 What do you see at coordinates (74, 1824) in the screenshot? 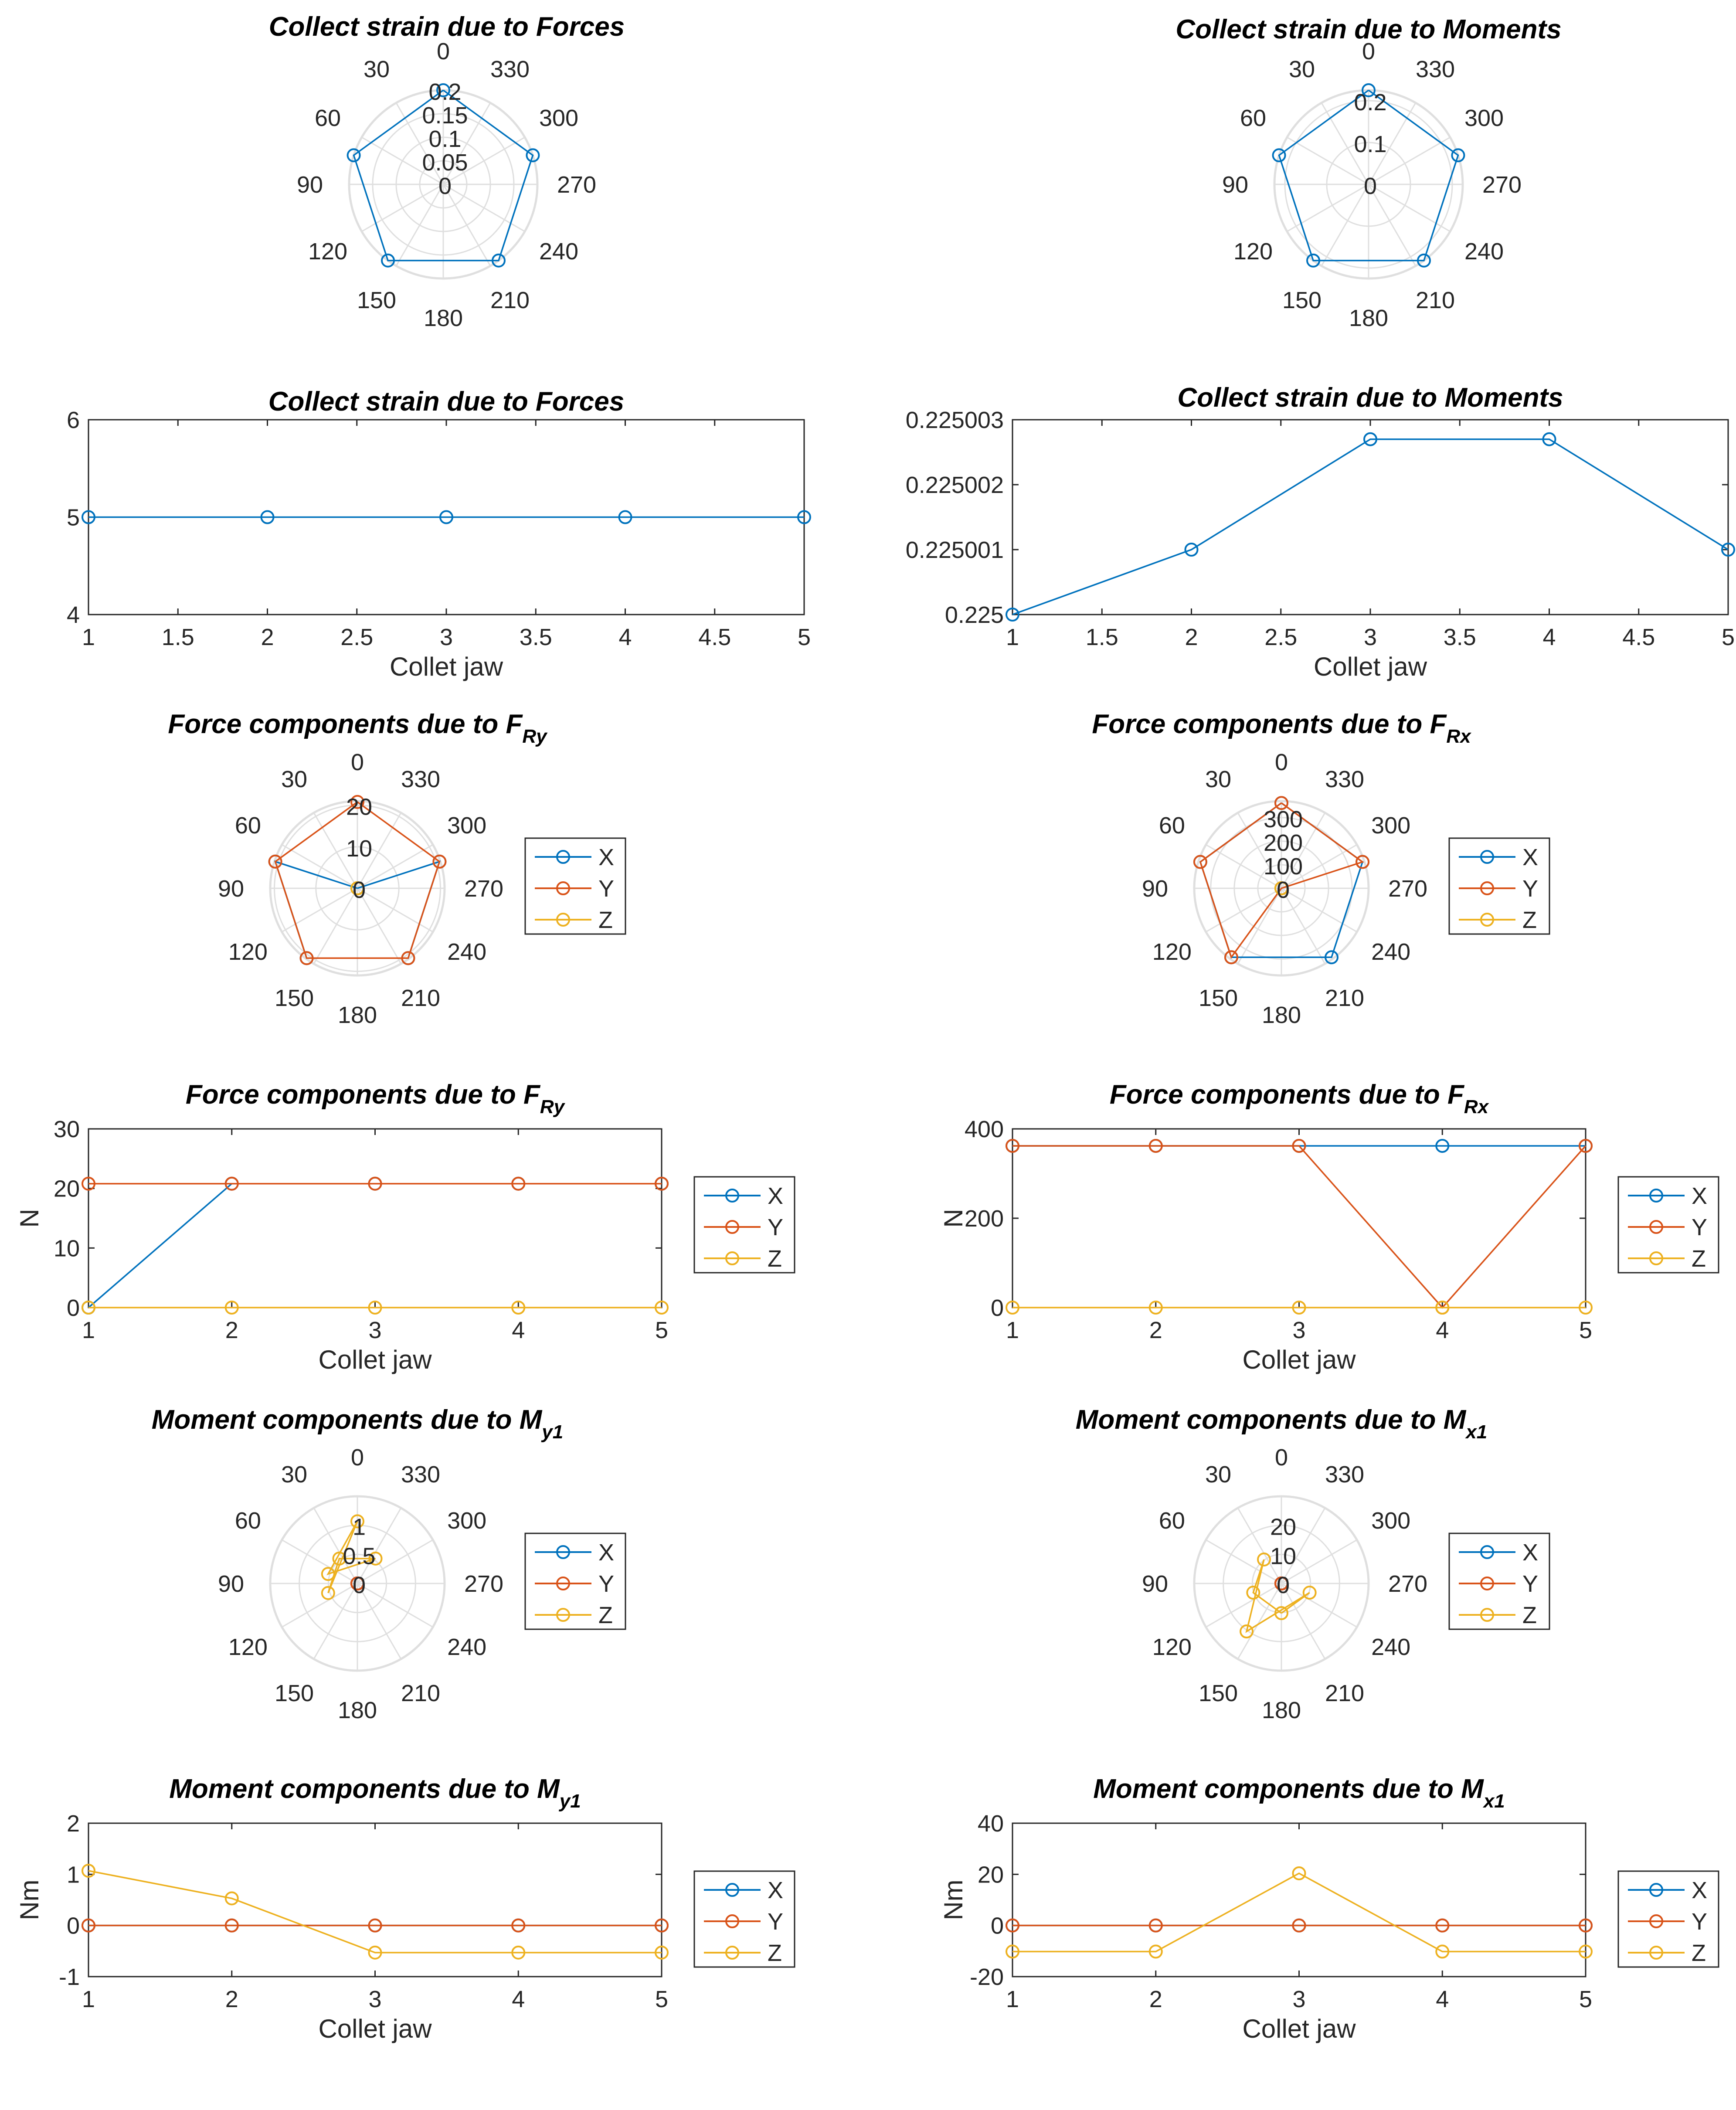
I see `y-tick-label: 2` at bounding box center [74, 1824].